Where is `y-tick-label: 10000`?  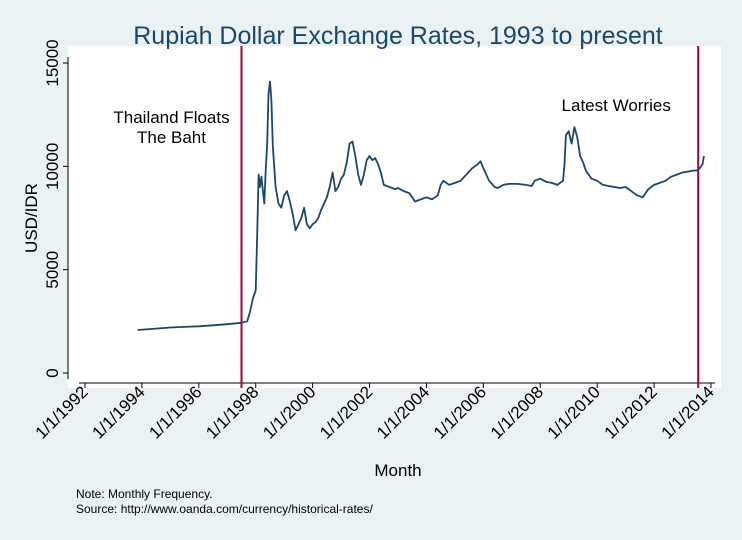 y-tick-label: 10000 is located at coordinates (52, 166).